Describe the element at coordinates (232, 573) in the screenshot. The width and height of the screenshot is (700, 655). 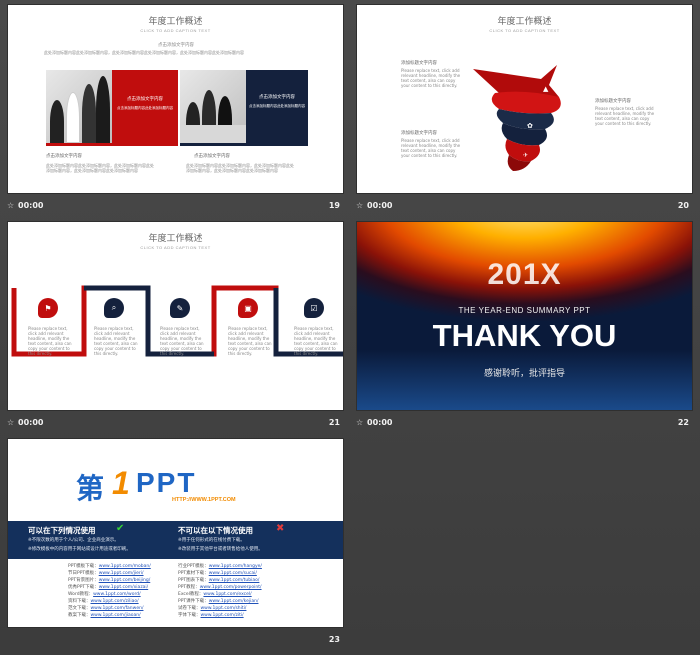
I see `resource-link: www.1ppt.com/sucai/` at that location.